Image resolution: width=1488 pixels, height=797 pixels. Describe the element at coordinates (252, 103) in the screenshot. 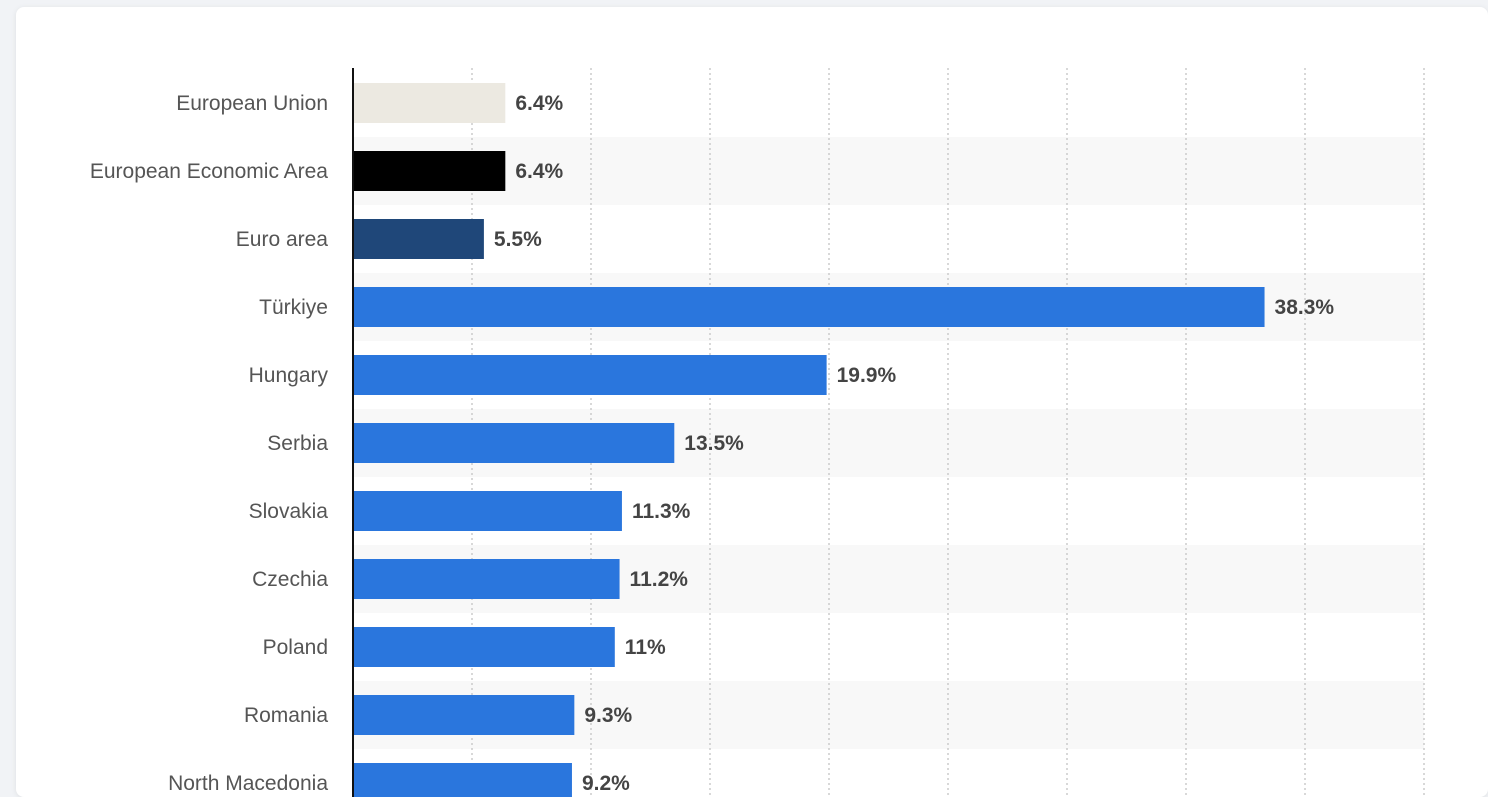

I see `category-label: European Union` at that location.